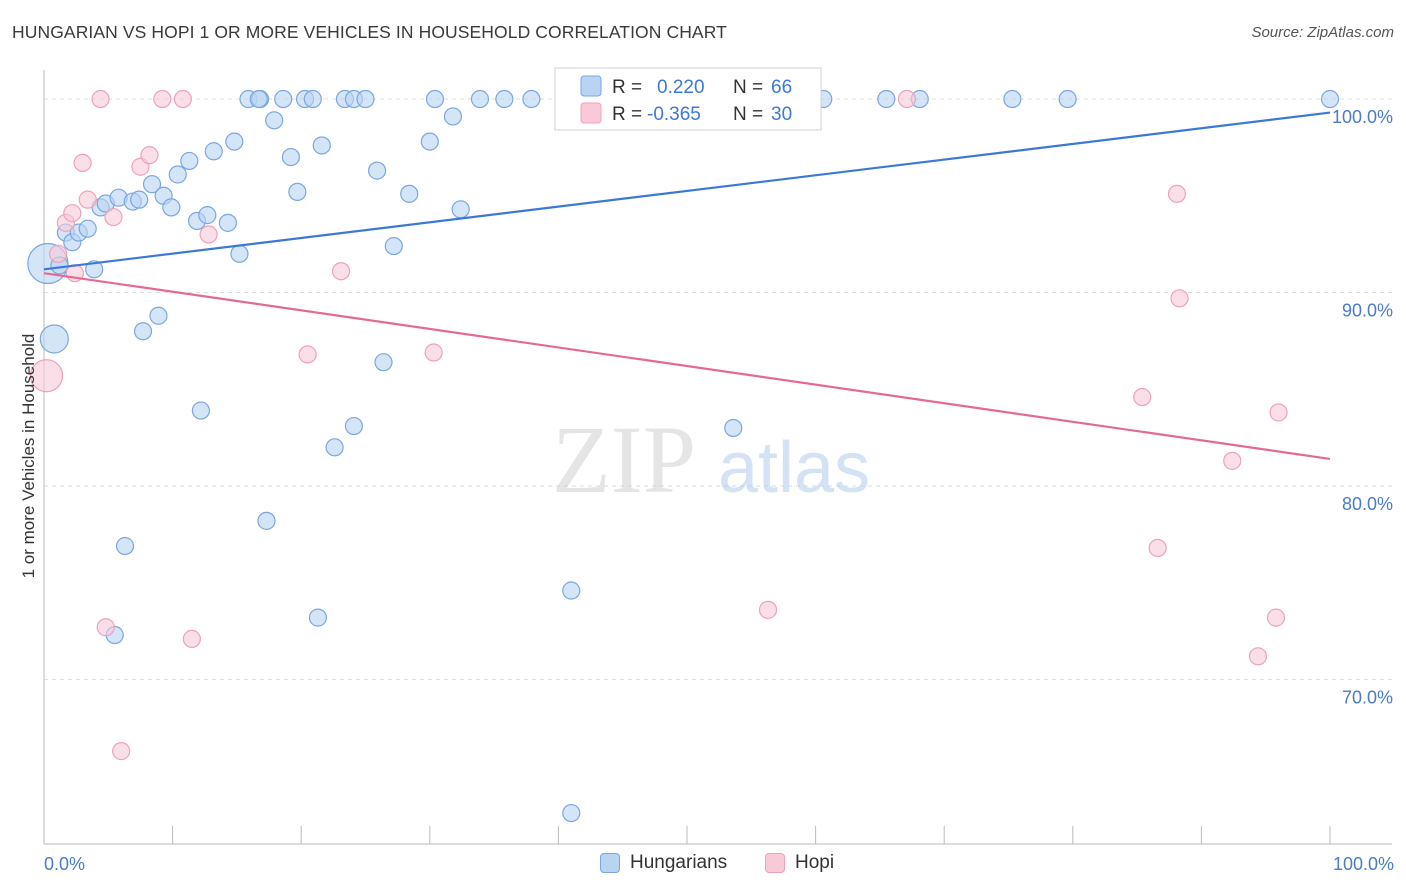 The height and width of the screenshot is (892, 1406). What do you see at coordinates (64, 864) in the screenshot?
I see `x-tick-label-min: 0.0%` at bounding box center [64, 864].